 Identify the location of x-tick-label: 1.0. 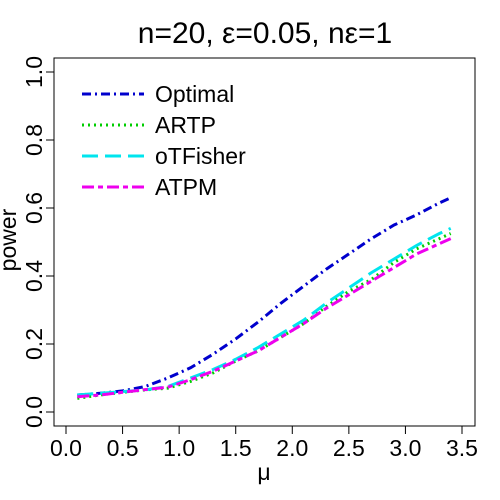
(179, 448).